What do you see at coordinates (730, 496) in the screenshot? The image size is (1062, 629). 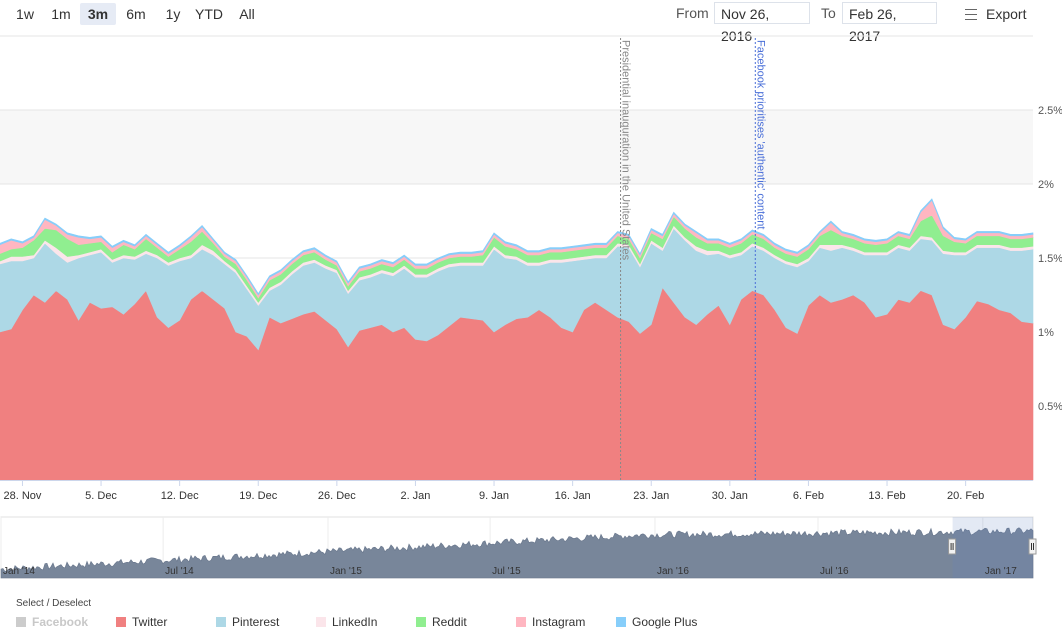 I see `x-tick-label: 30. Jan` at bounding box center [730, 496].